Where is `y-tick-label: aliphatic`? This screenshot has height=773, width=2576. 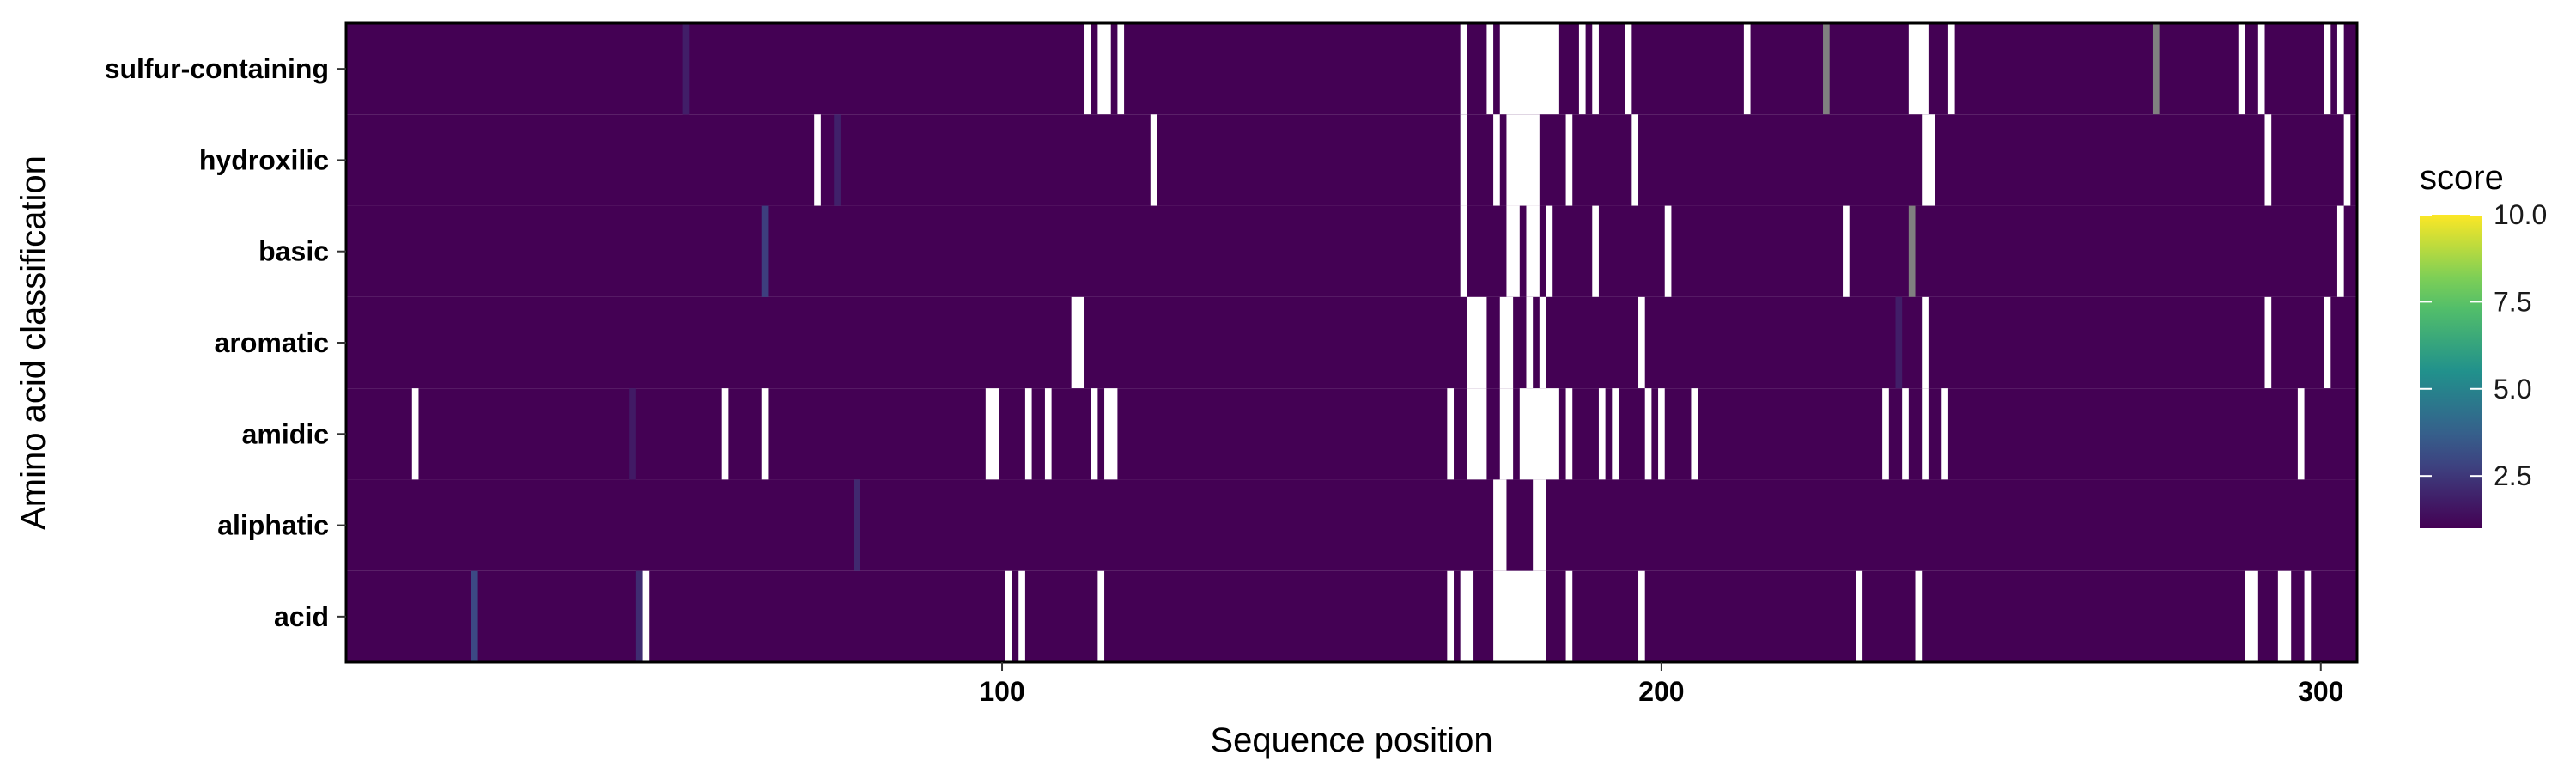
y-tick-label: aliphatic is located at coordinates (273, 525).